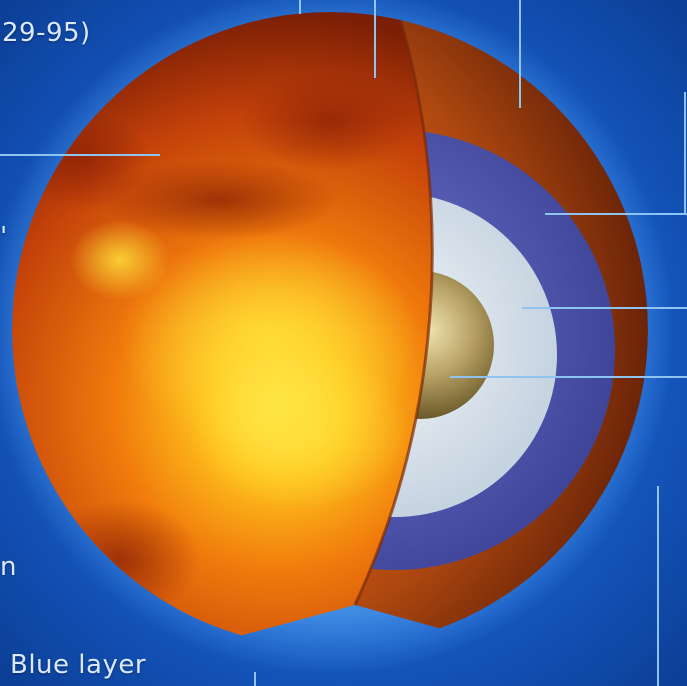 The width and height of the screenshot is (687, 686). What do you see at coordinates (4, 237) in the screenshot?
I see `partial-label-mark: '` at bounding box center [4, 237].